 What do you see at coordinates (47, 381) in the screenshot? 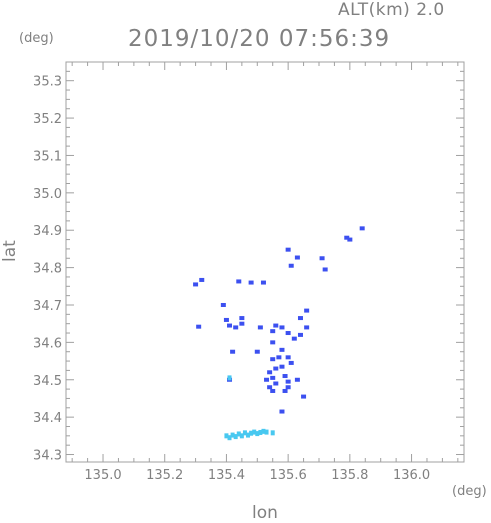
I see `y-tick-label: 34.5` at bounding box center [47, 381].